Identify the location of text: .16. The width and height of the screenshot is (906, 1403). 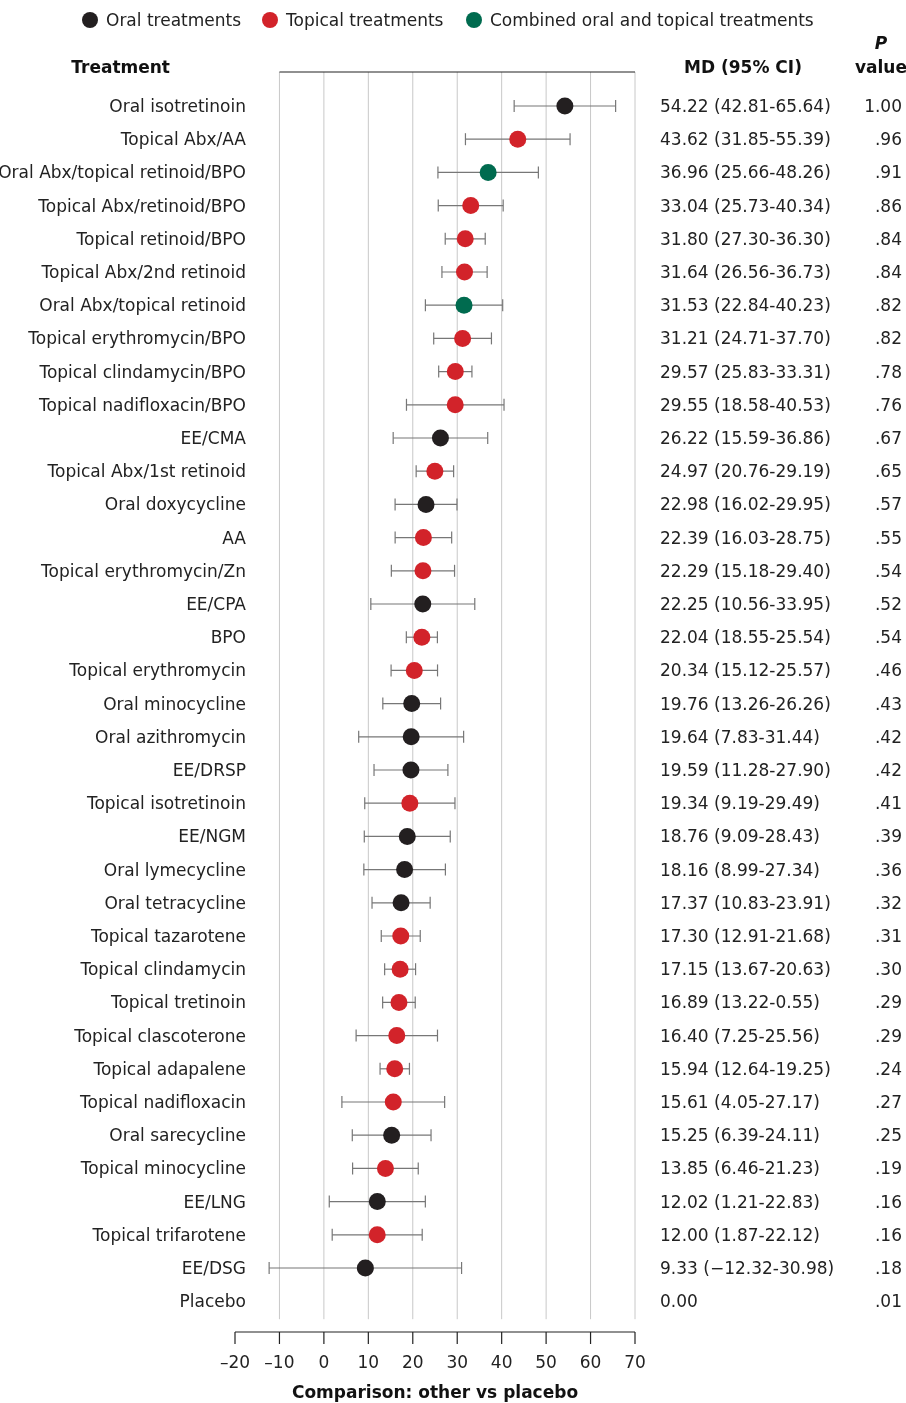
(888, 1201).